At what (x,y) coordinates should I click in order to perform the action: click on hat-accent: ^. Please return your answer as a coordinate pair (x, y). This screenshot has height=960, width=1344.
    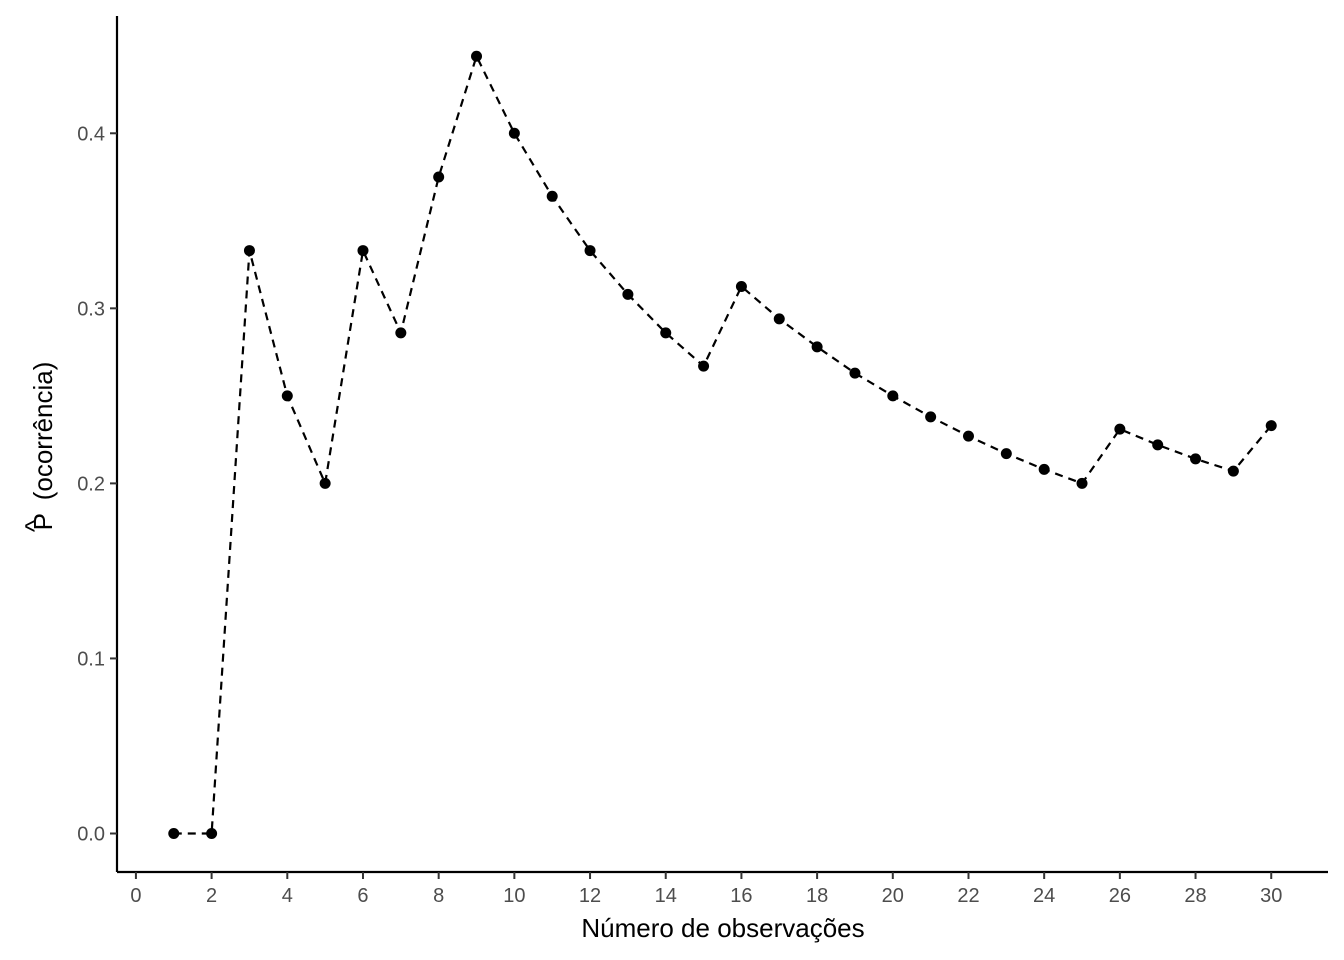
    Looking at the image, I should click on (34, 525).